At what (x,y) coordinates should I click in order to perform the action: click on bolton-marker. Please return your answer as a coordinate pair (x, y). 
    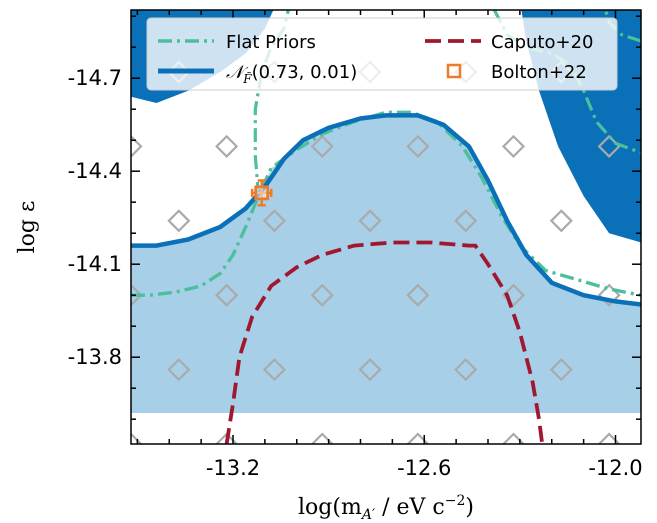
    Looking at the image, I should click on (261, 193).